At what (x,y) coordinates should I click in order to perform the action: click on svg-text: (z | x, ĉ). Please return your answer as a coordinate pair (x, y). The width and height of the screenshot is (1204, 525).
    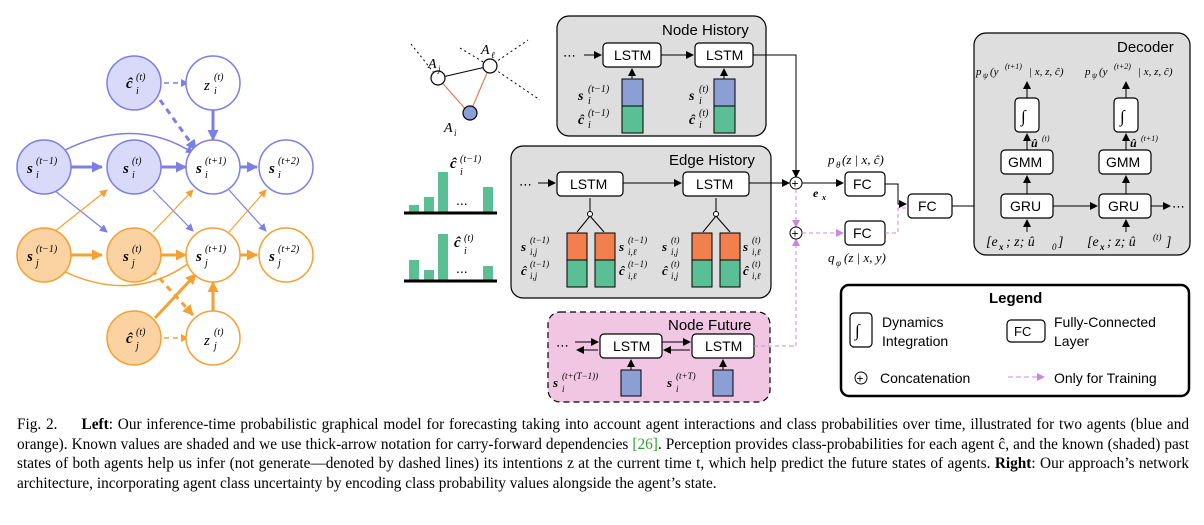
    Looking at the image, I should click on (863, 159).